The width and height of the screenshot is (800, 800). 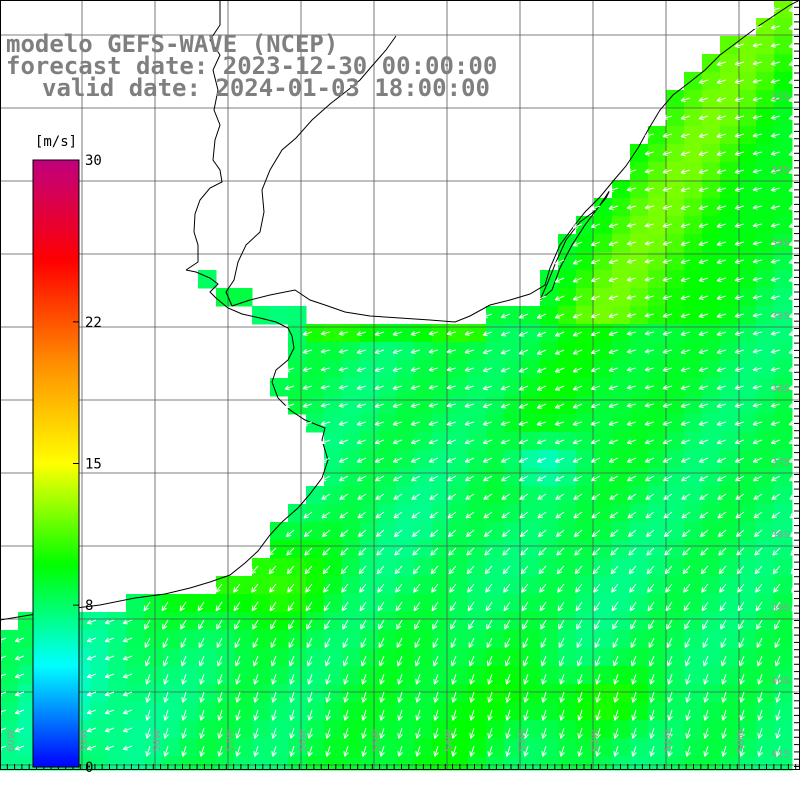 I want to click on lat-label: 33S, so click(x=780, y=170).